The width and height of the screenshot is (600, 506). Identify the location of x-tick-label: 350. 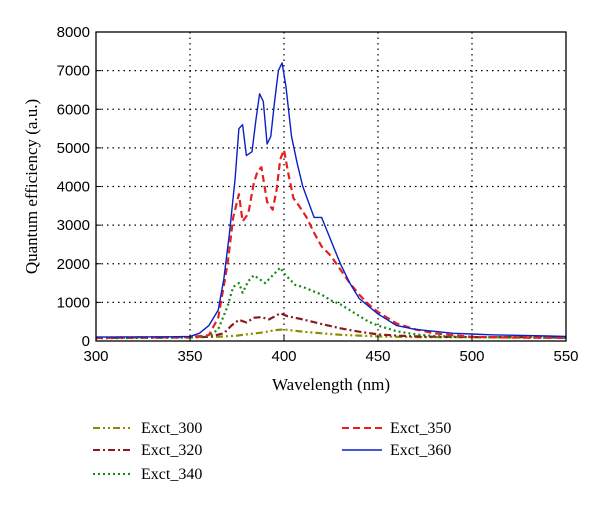
(189, 356).